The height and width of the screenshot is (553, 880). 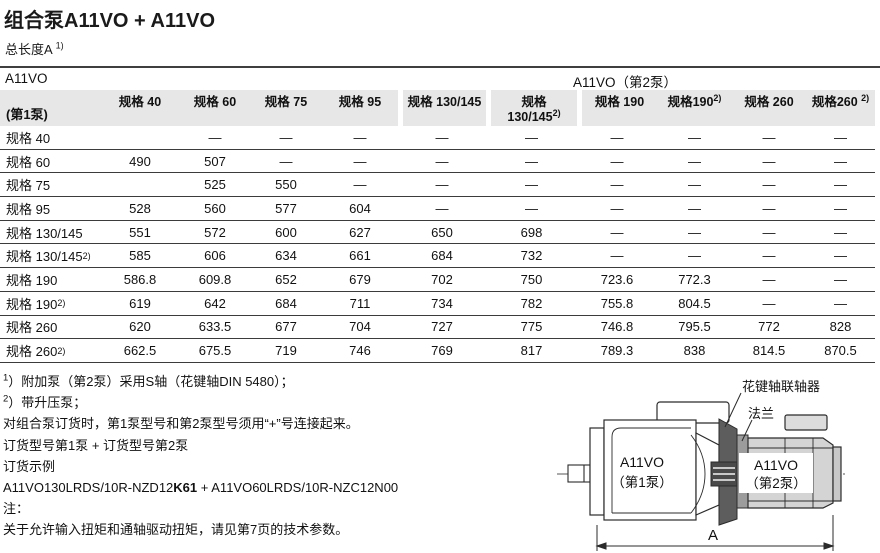 What do you see at coordinates (36, 352) in the screenshot?
I see `row-label: 规格 260 2)` at bounding box center [36, 352].